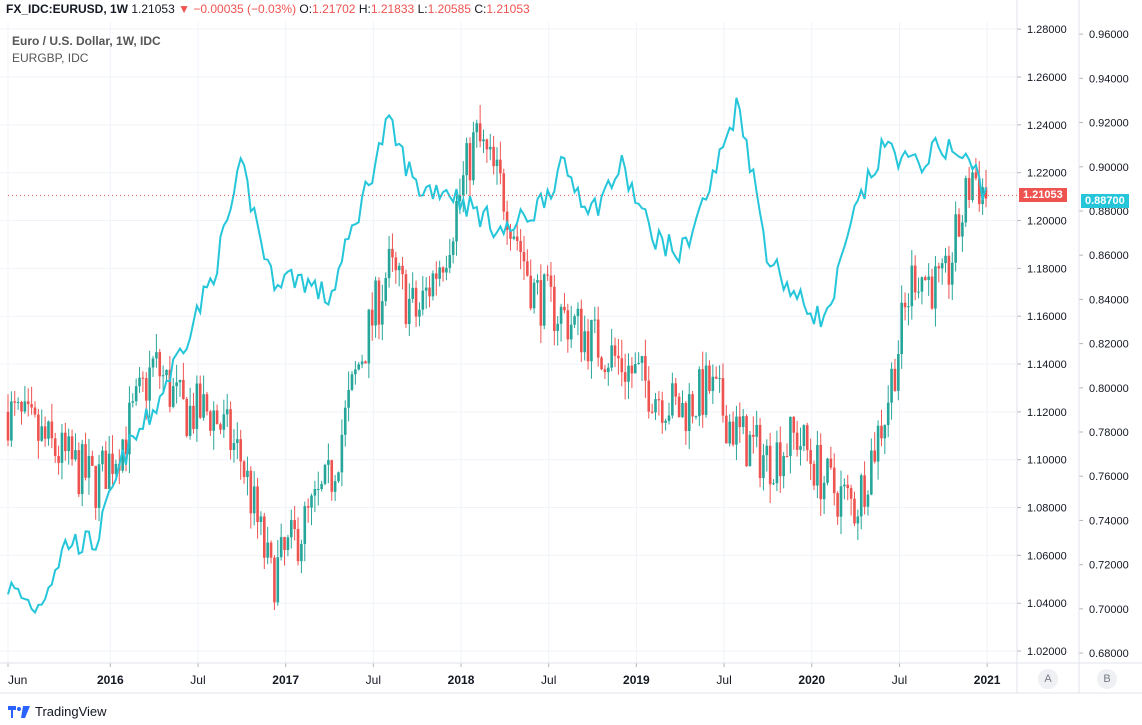 The height and width of the screenshot is (725, 1142). What do you see at coordinates (1047, 365) in the screenshot?
I see `y-left-tick-label: 1.14000` at bounding box center [1047, 365].